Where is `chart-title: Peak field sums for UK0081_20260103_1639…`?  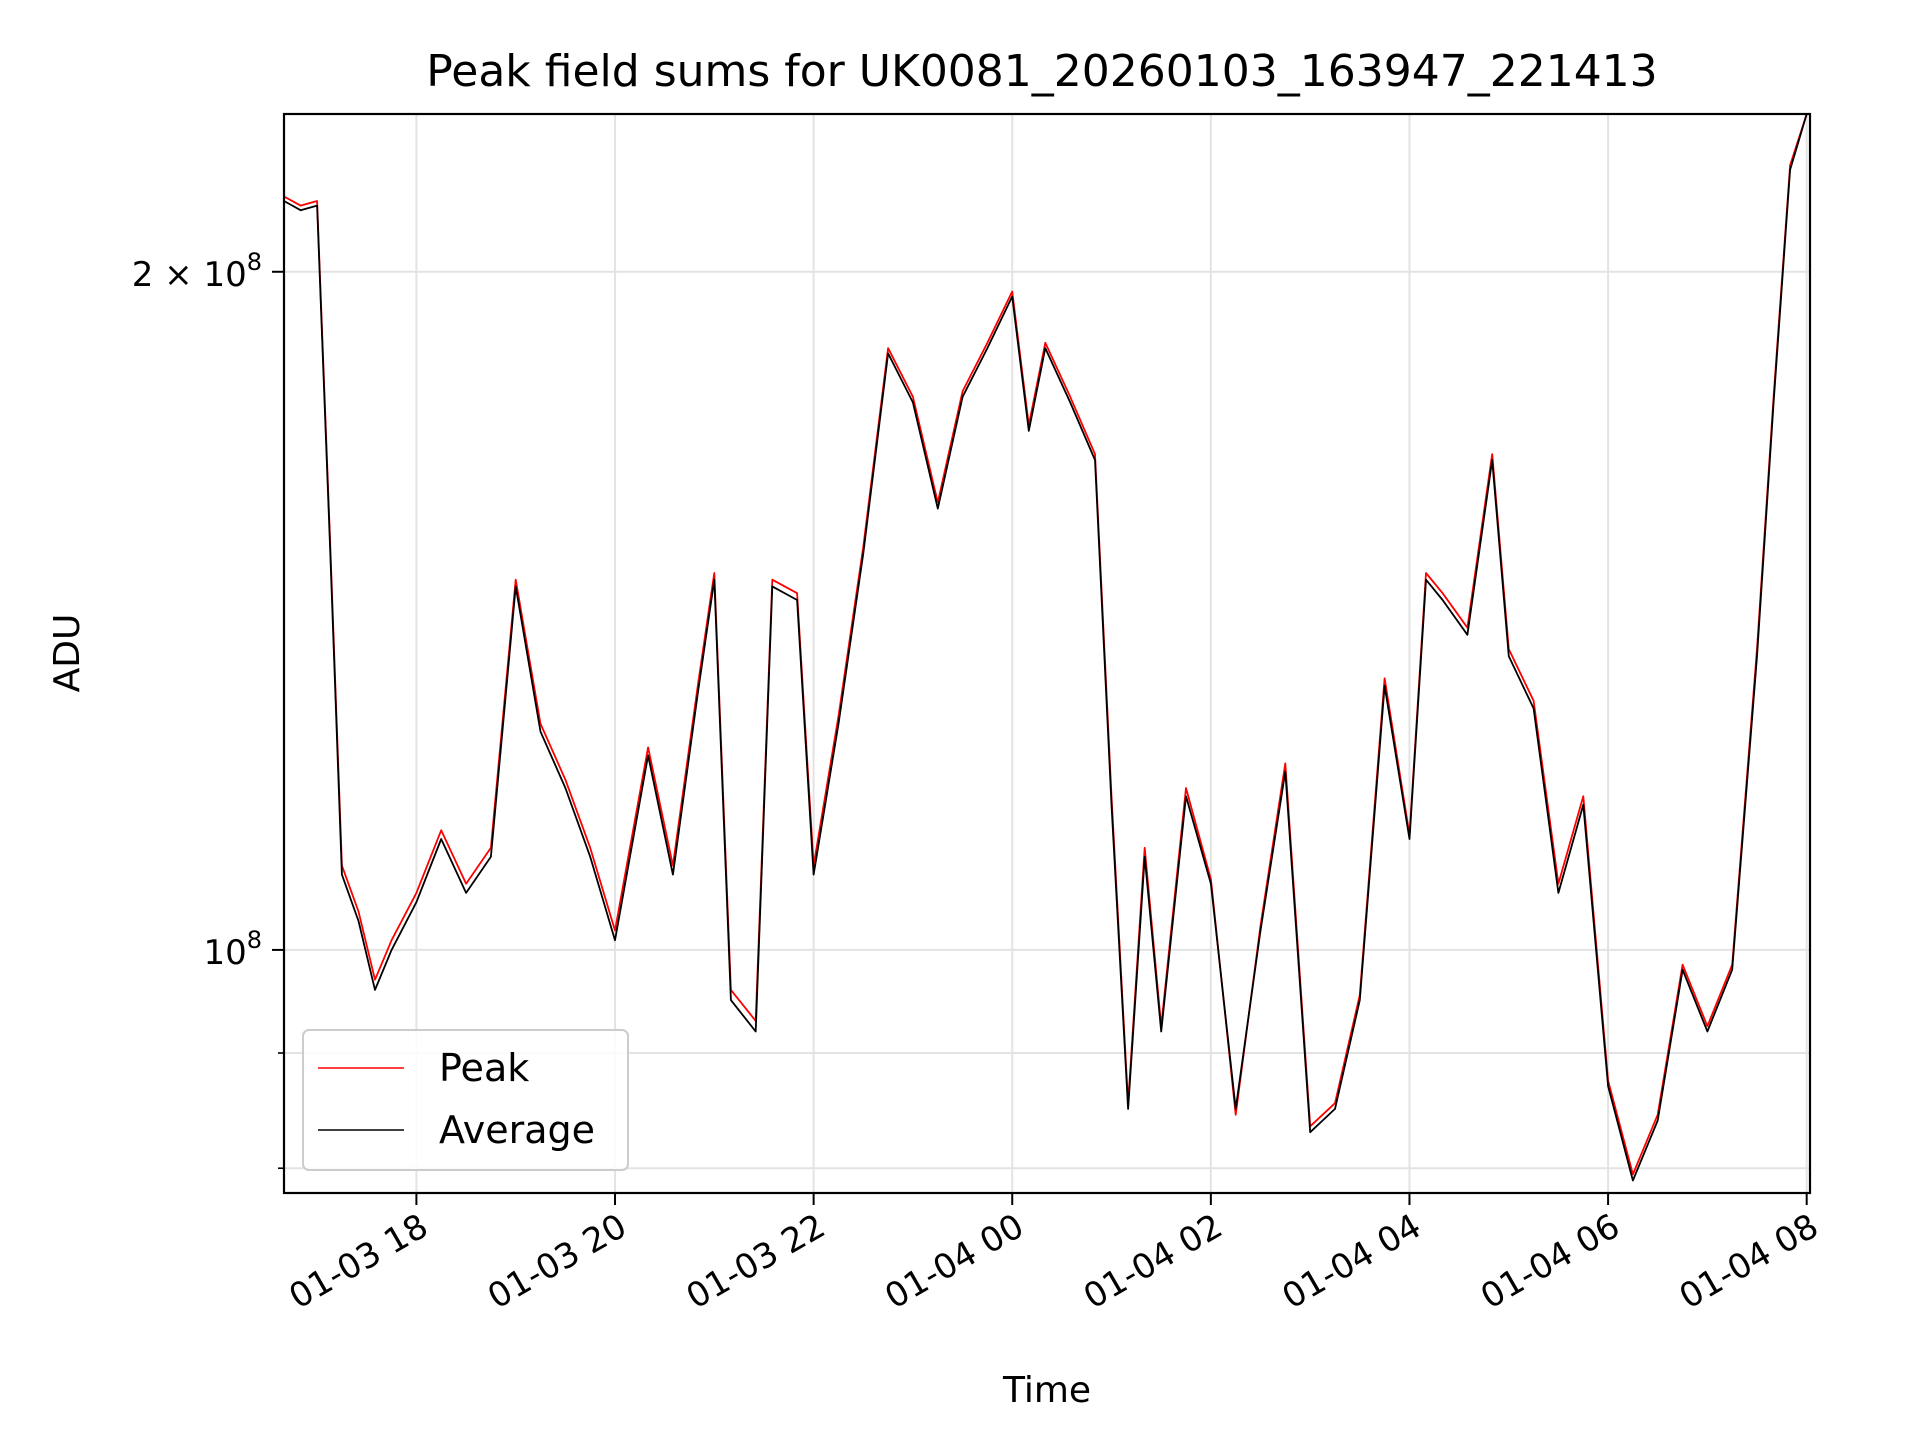
chart-title: Peak field sums for UK0081_20260103_1639… is located at coordinates (1041, 71).